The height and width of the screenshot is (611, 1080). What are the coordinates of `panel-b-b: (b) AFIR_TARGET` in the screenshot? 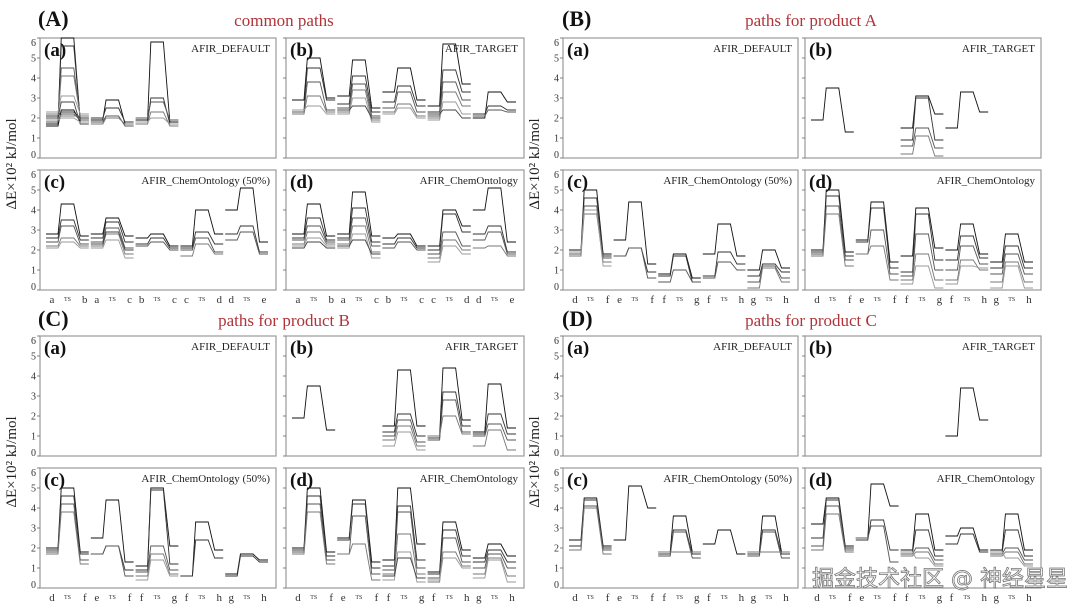 It's located at (922, 98).